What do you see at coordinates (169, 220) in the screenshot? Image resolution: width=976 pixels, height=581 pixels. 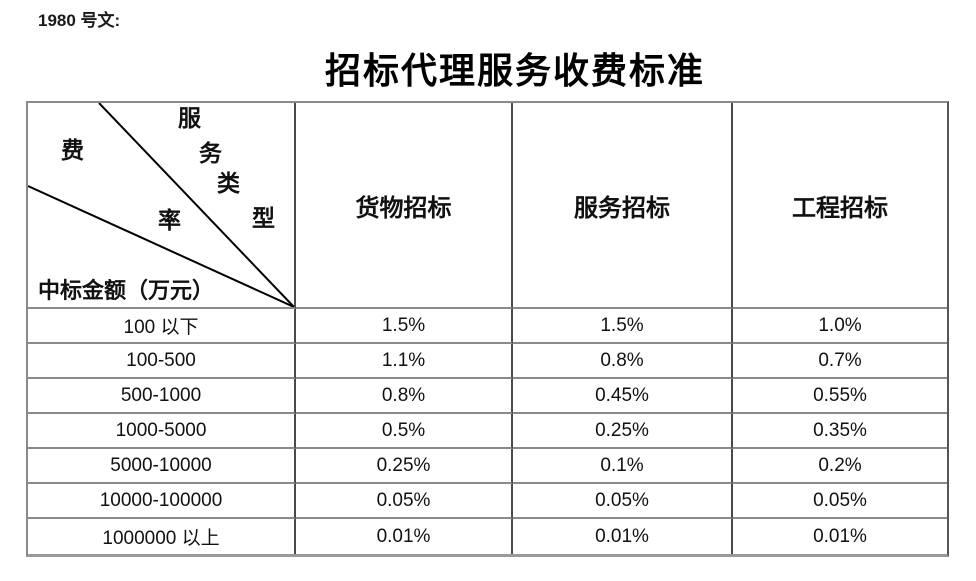 I see `corner-label-rate-char: 率` at bounding box center [169, 220].